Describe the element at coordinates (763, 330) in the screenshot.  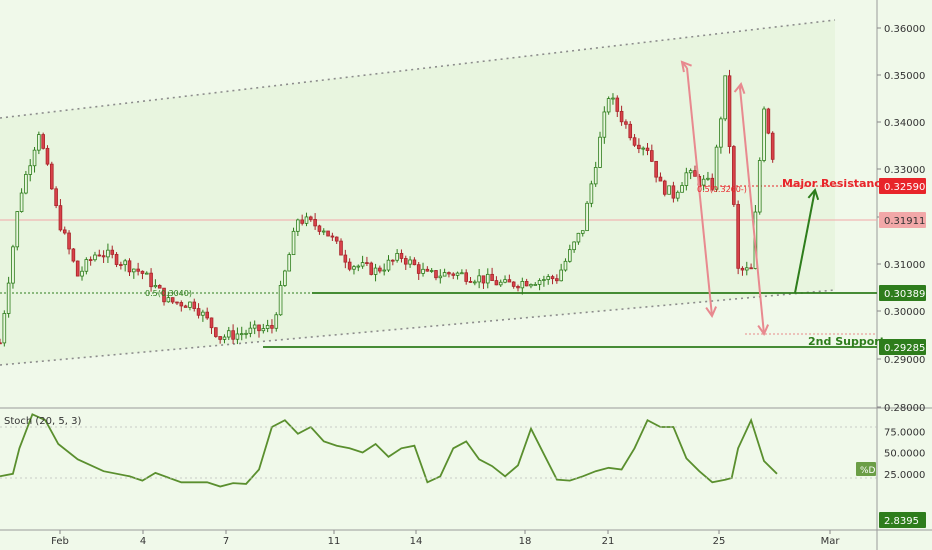
I see `down-arrow-2-head` at that location.